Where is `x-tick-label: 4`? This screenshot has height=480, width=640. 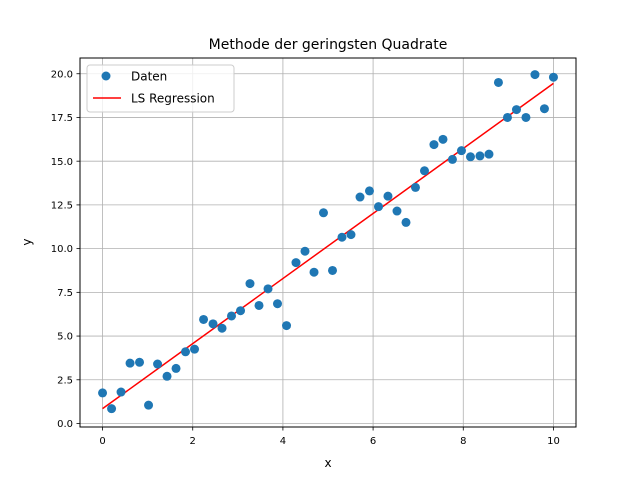
x-tick-label: 4 is located at coordinates (283, 441).